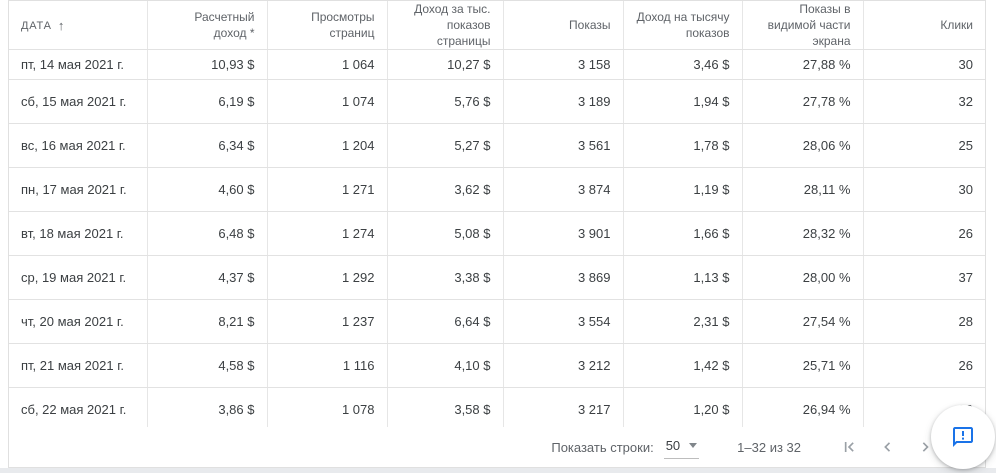 The image size is (996, 473). What do you see at coordinates (326, 365) in the screenshot?
I see `table-cell-page-views: 1 116` at bounding box center [326, 365].